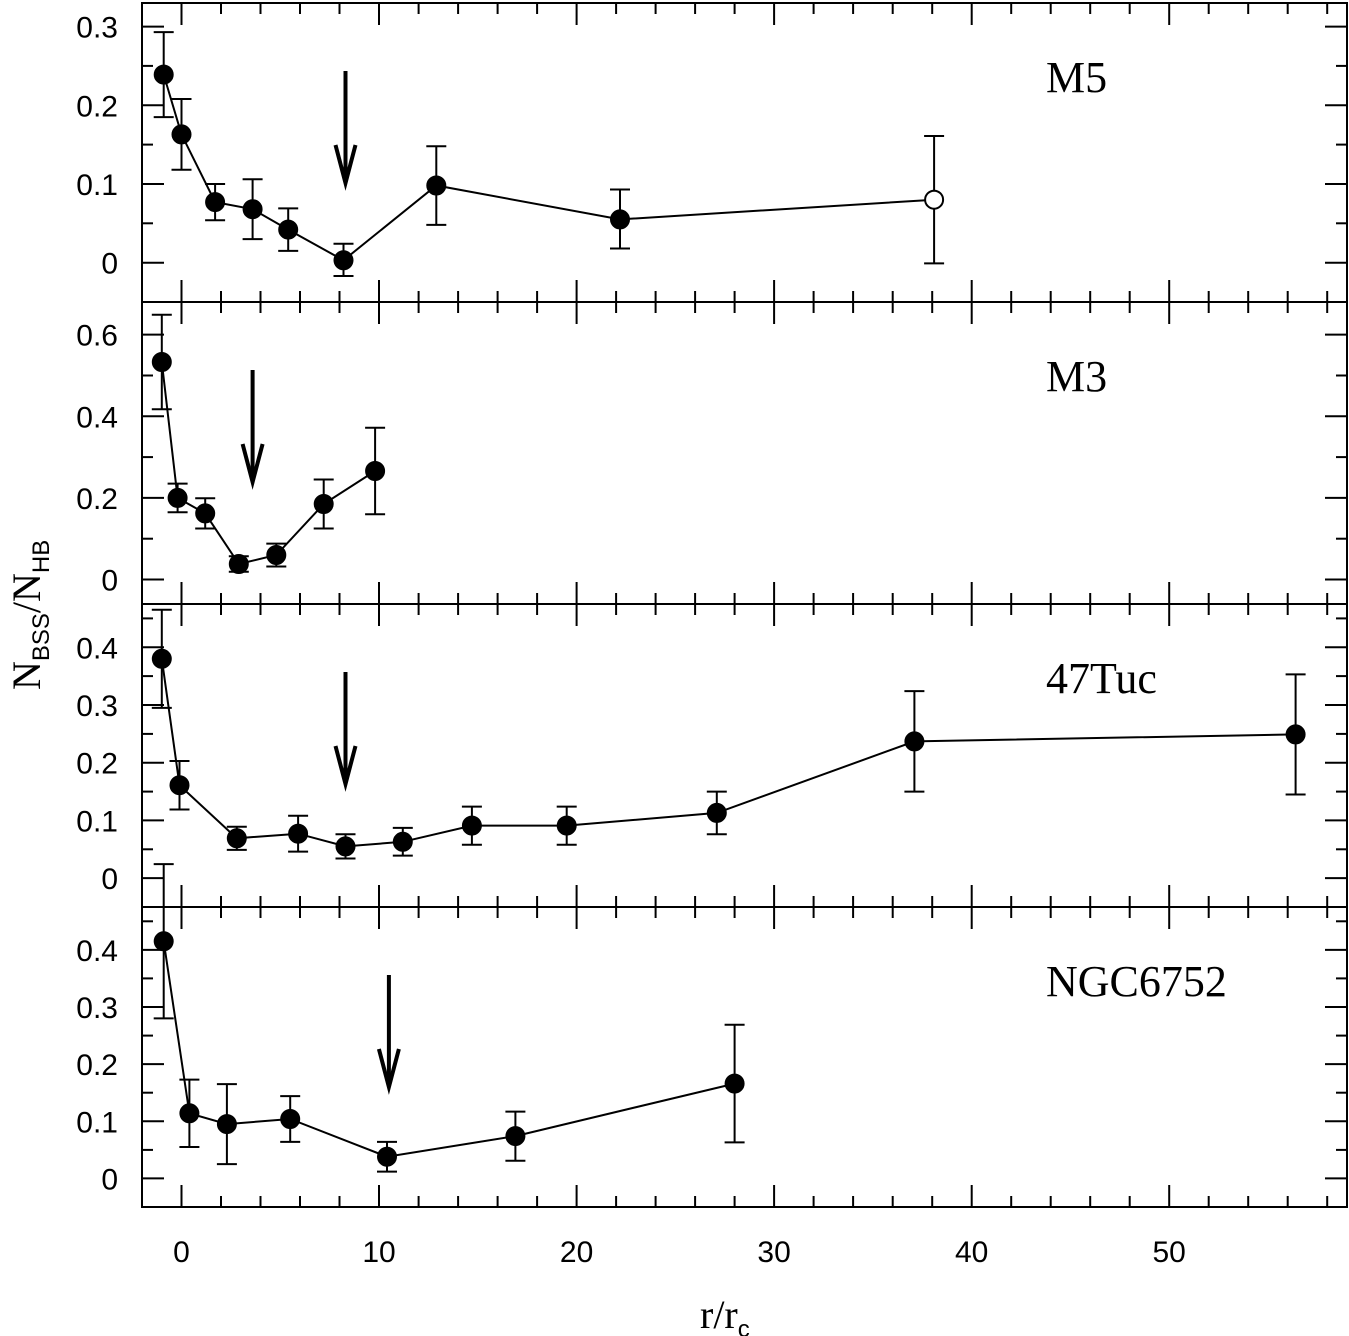 The image size is (1349, 1336). I want to click on panel-label: M5, so click(1076, 77).